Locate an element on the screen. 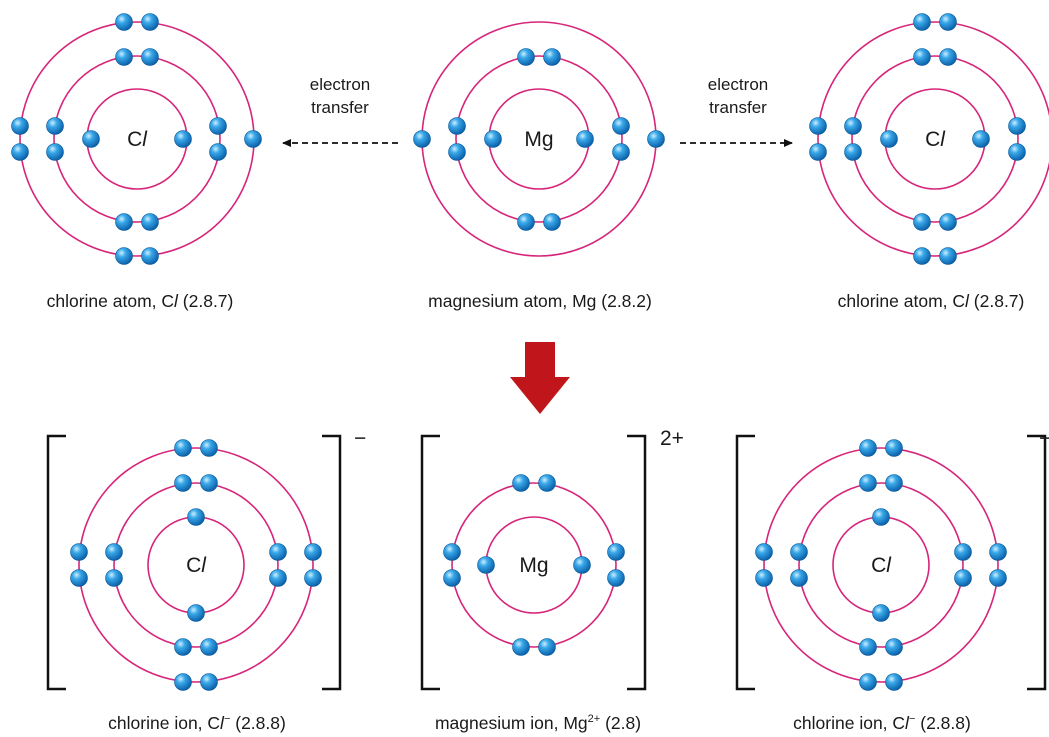  electron-transfer-arrow-right: electron transfer is located at coordinates (736, 111).